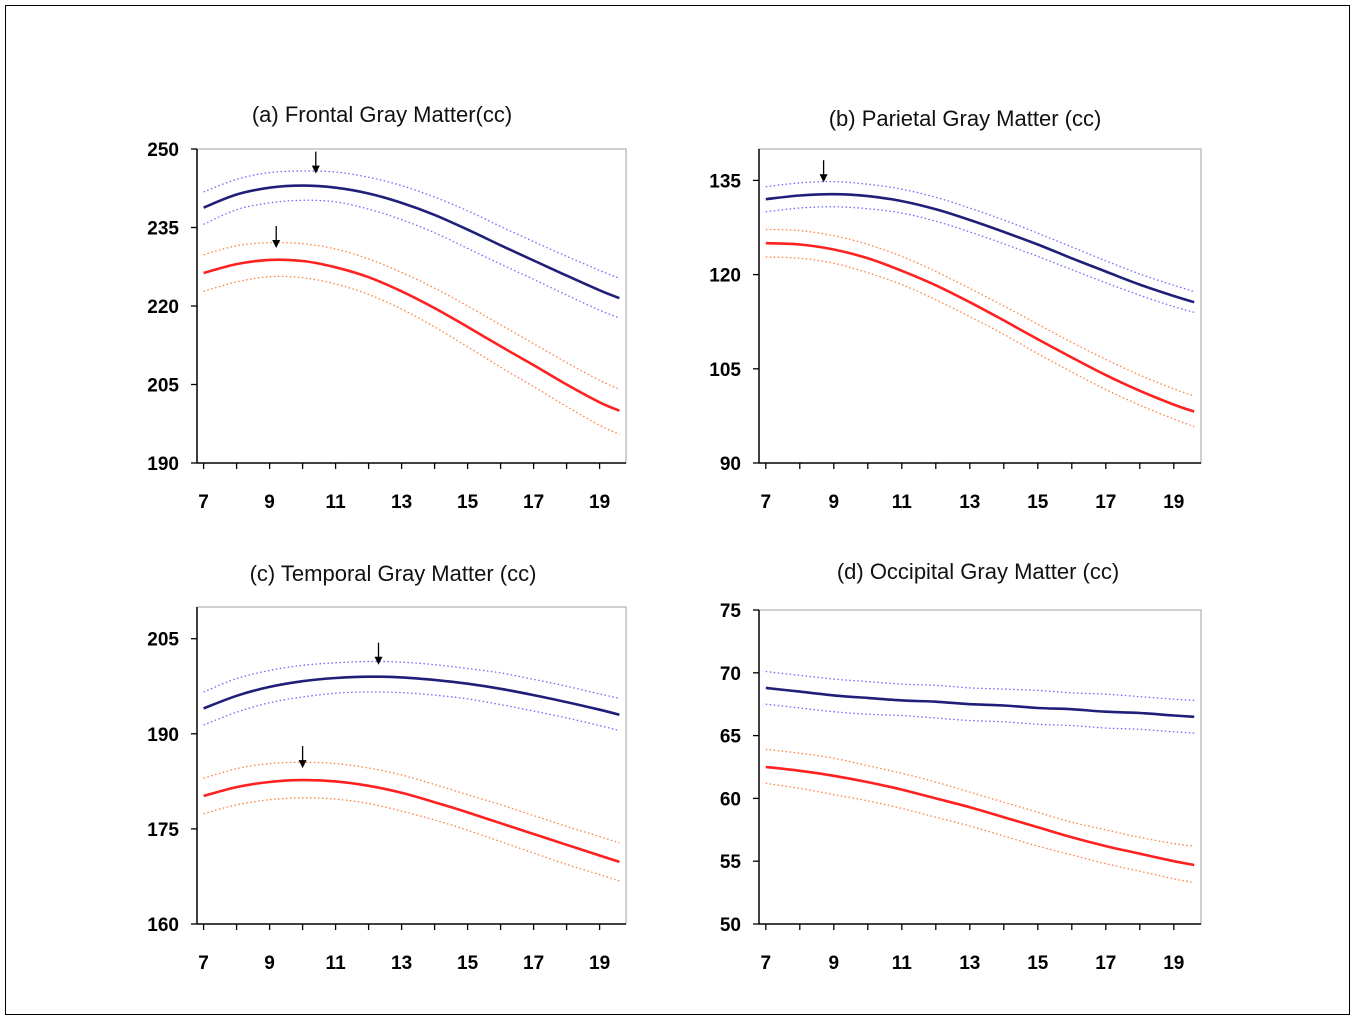 The height and width of the screenshot is (1015, 1357). Describe the element at coordinates (730, 799) in the screenshot. I see `y-tick-label: 60` at that location.